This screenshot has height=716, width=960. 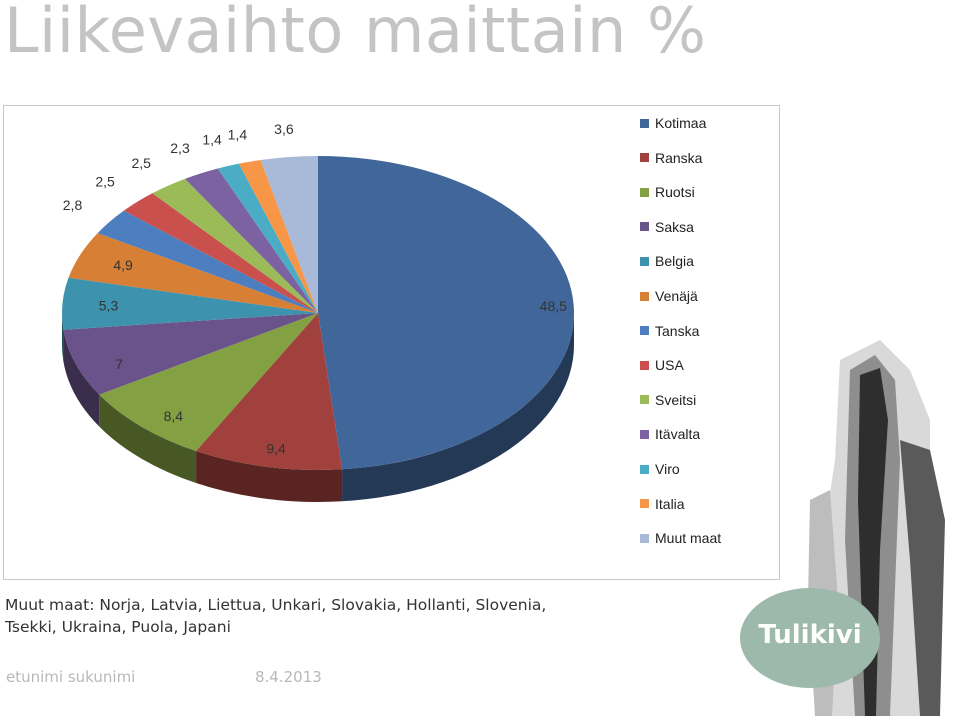 I want to click on pie-slice-kotimaa, so click(x=446, y=313).